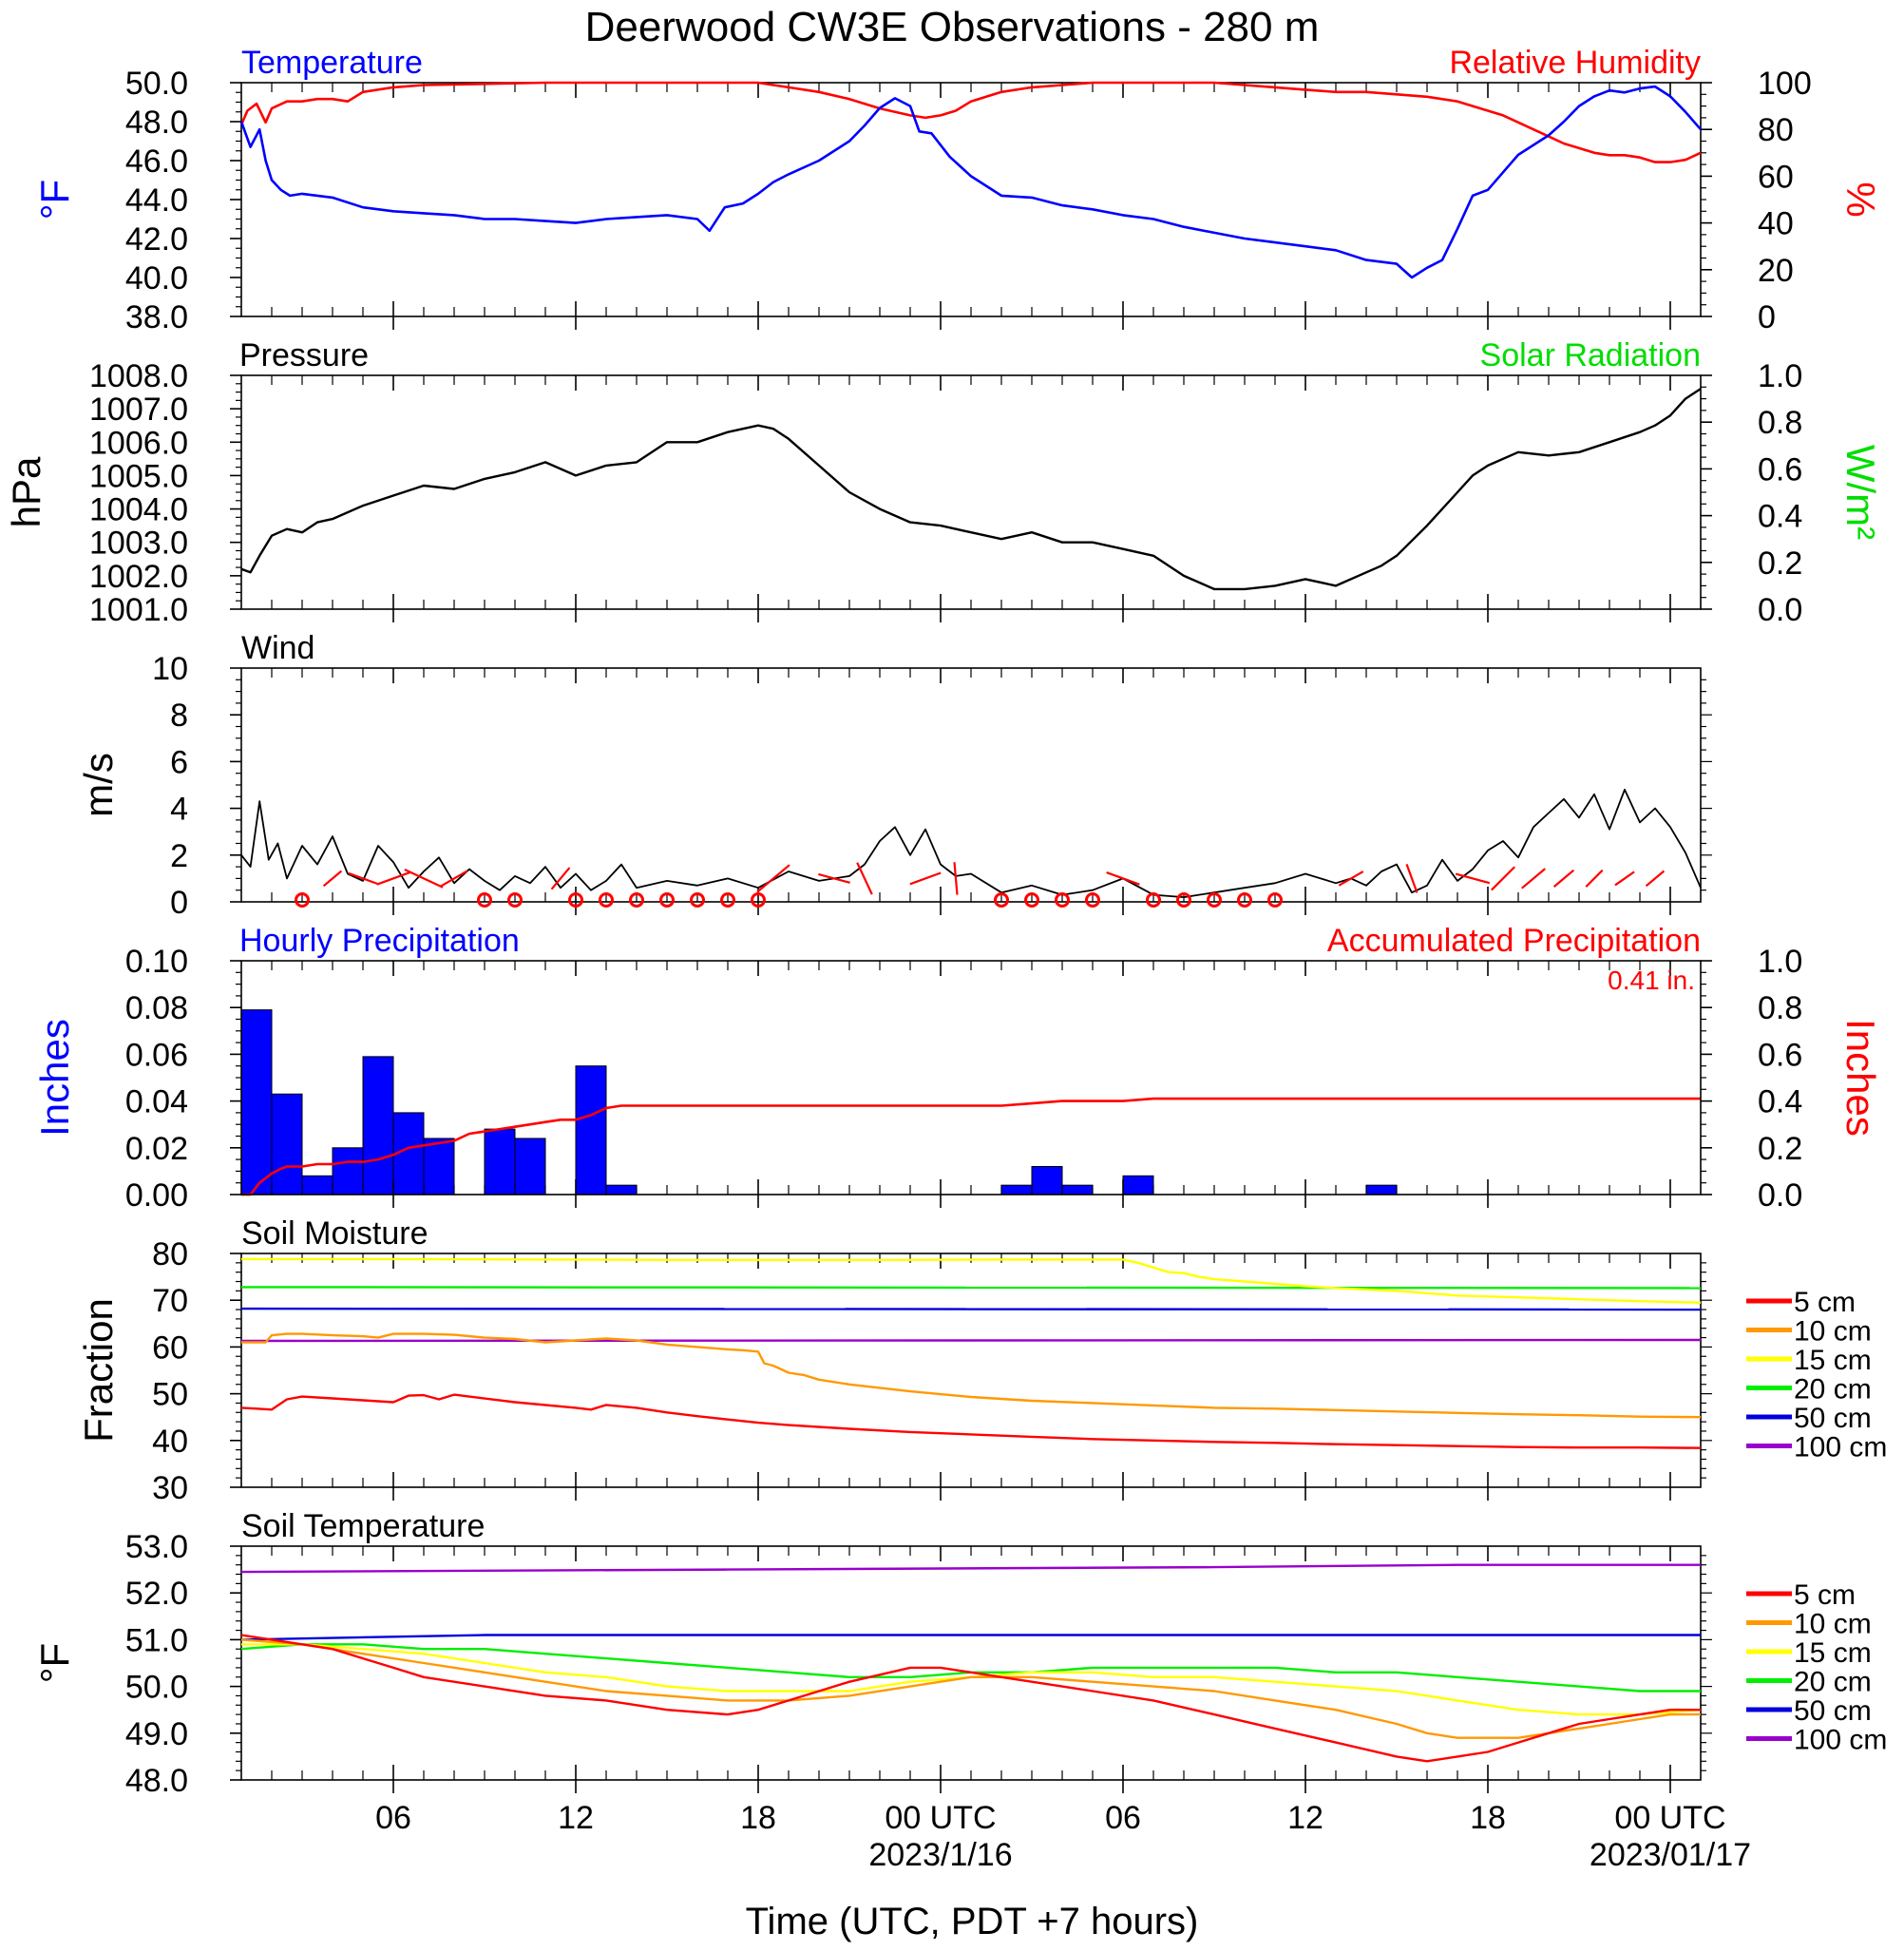 The width and height of the screenshot is (1904, 1951). What do you see at coordinates (156, 162) in the screenshot?
I see `temp-axis-tick-label: 46.0` at bounding box center [156, 162].